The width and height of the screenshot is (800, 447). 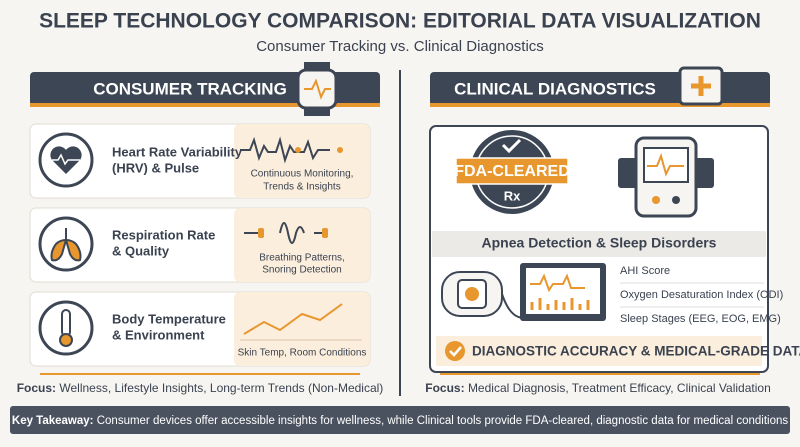 I want to click on item-detail: Breathing Patterns,, so click(x=302, y=258).